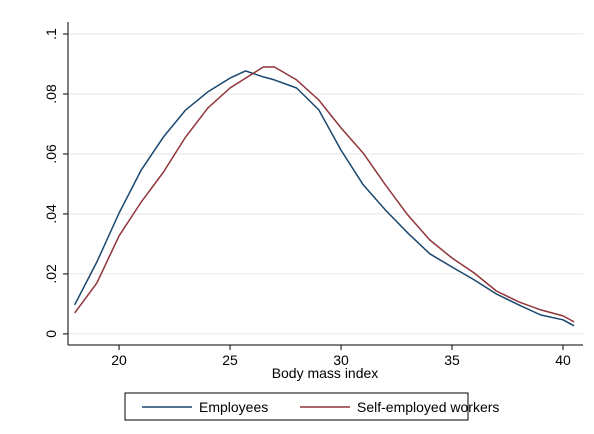 Image resolution: width=594 pixels, height=434 pixels. What do you see at coordinates (51, 334) in the screenshot?
I see `y-tick-label: 0` at bounding box center [51, 334].